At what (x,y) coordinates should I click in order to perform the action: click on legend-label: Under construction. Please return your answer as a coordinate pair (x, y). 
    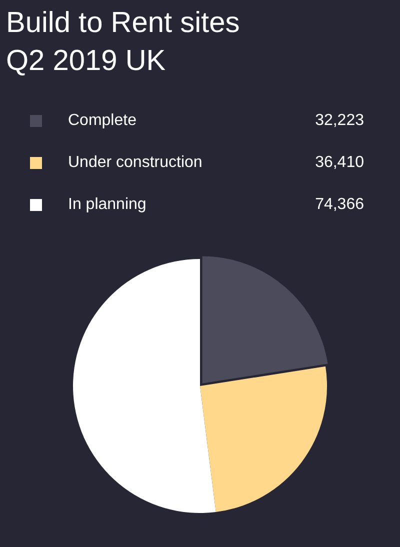
    Looking at the image, I should click on (136, 163).